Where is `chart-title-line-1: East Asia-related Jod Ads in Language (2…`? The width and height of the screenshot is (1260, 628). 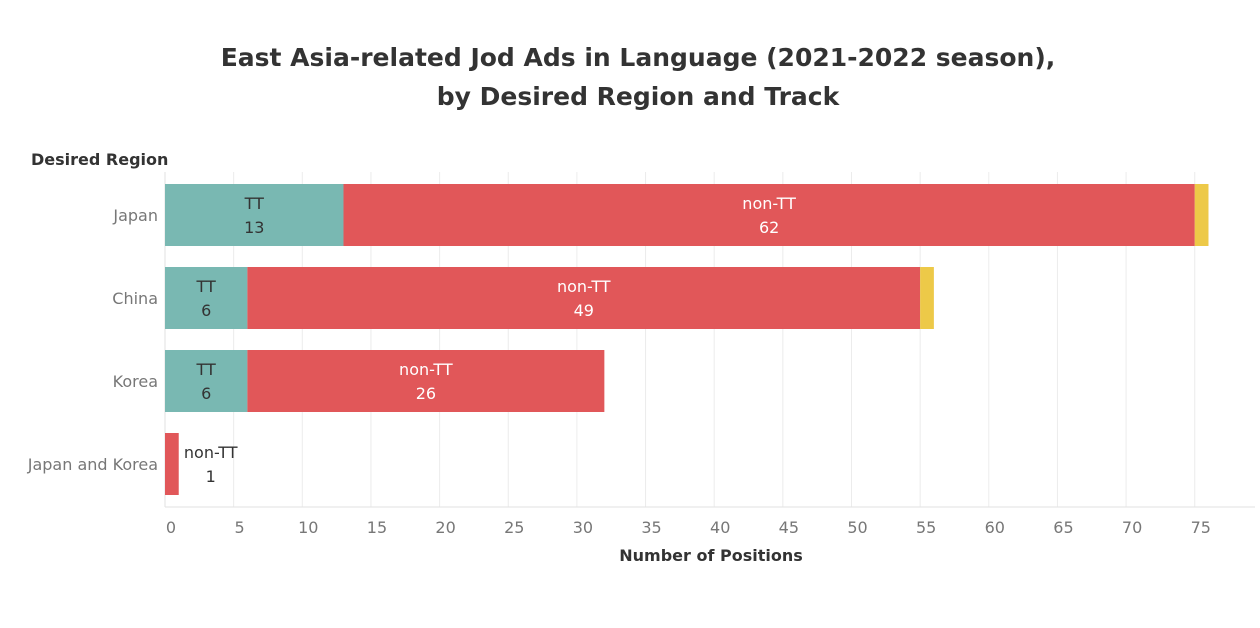 chart-title-line-1: East Asia-related Jod Ads in Language (2… is located at coordinates (638, 57).